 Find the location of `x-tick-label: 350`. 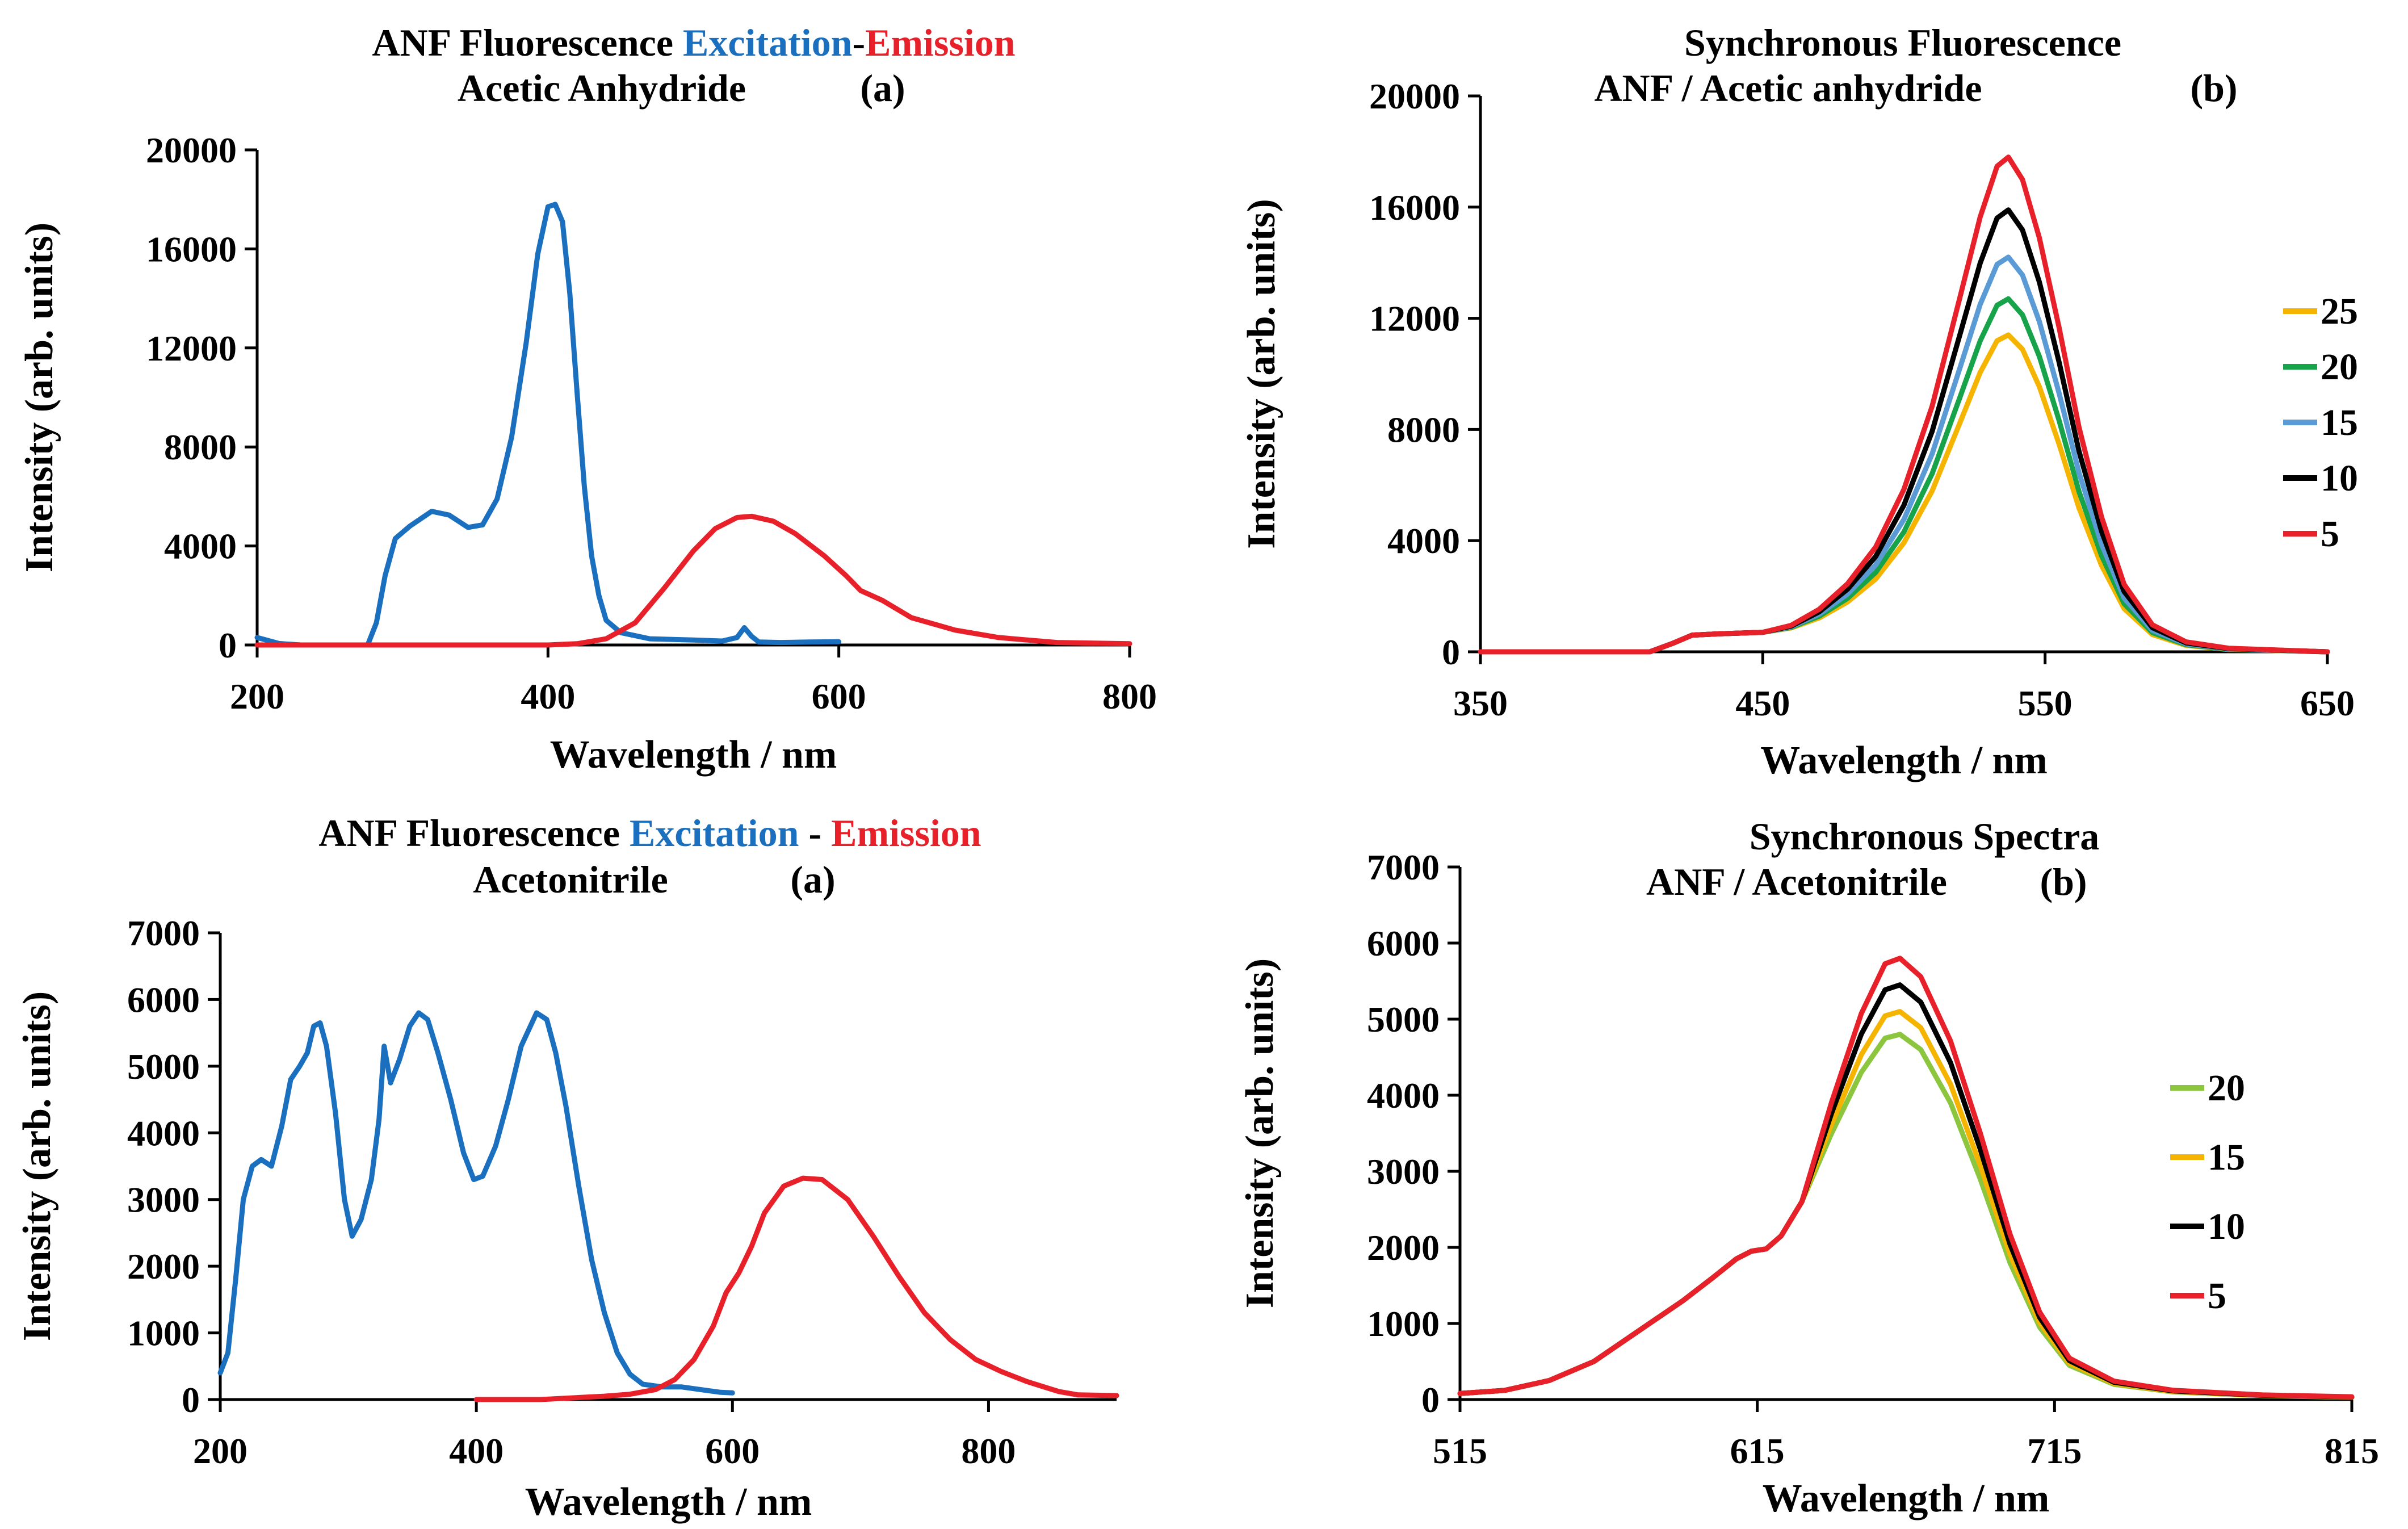

x-tick-label: 350 is located at coordinates (1480, 703).